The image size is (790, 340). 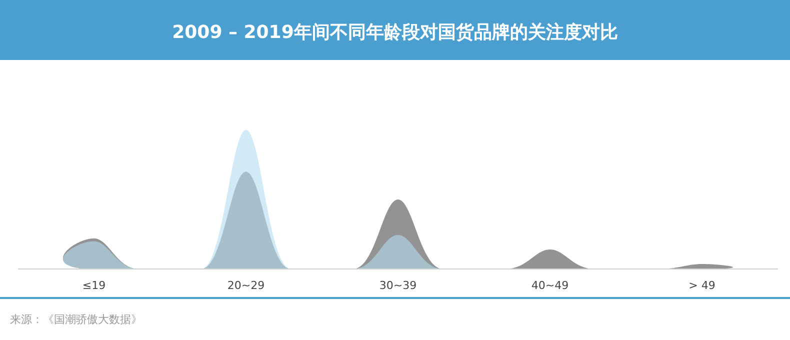 I want to click on x-tick-label: 20~29, so click(x=246, y=285).